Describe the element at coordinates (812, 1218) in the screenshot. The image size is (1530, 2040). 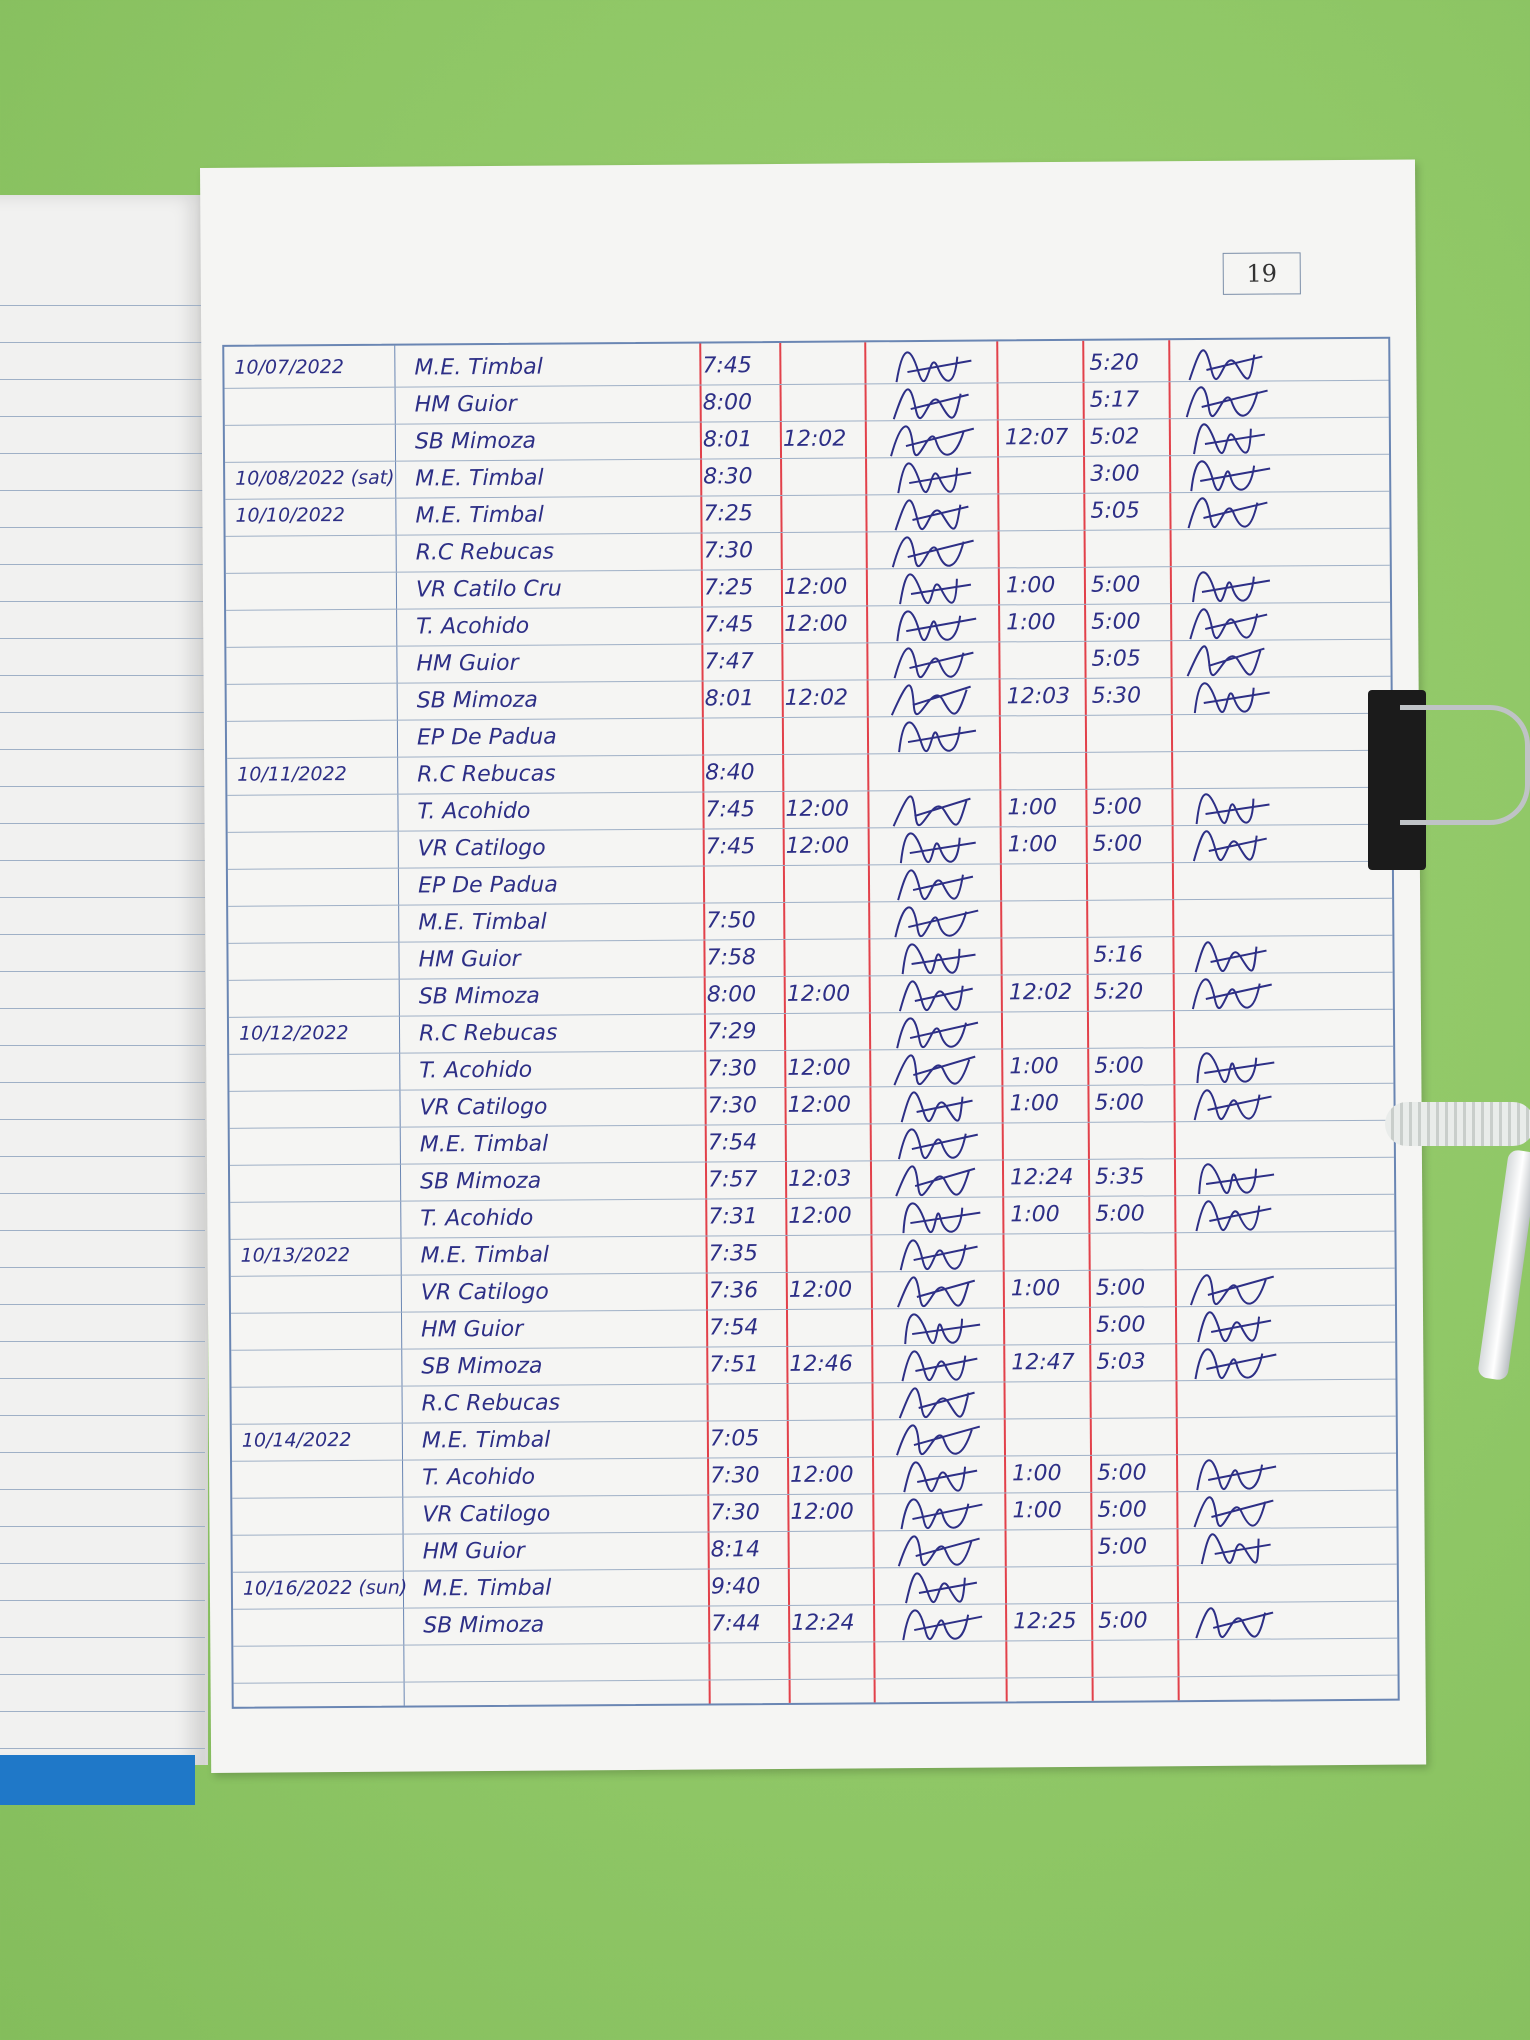
I see `log-row: T. Acohido 7:31 12:00 1:00 5:00` at that location.